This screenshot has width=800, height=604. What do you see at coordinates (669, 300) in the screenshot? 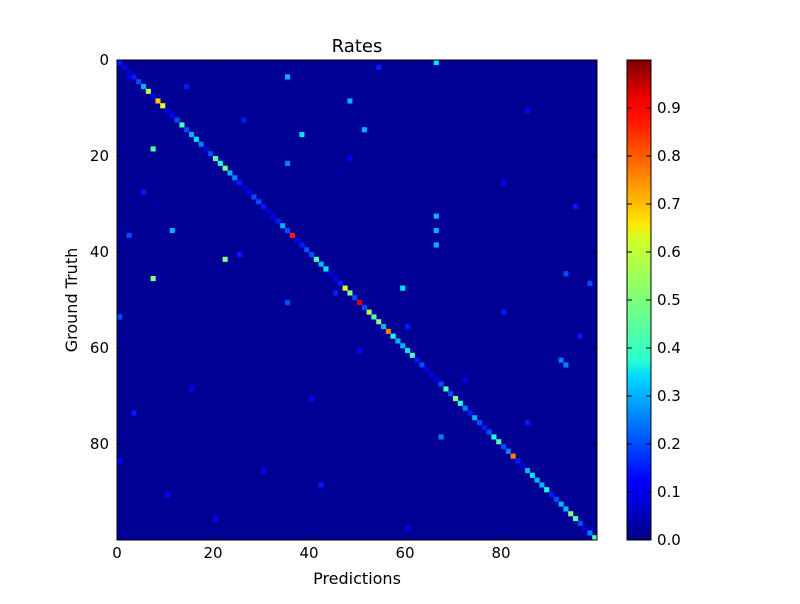
I see `colorbar-tick-label: 0.5` at bounding box center [669, 300].